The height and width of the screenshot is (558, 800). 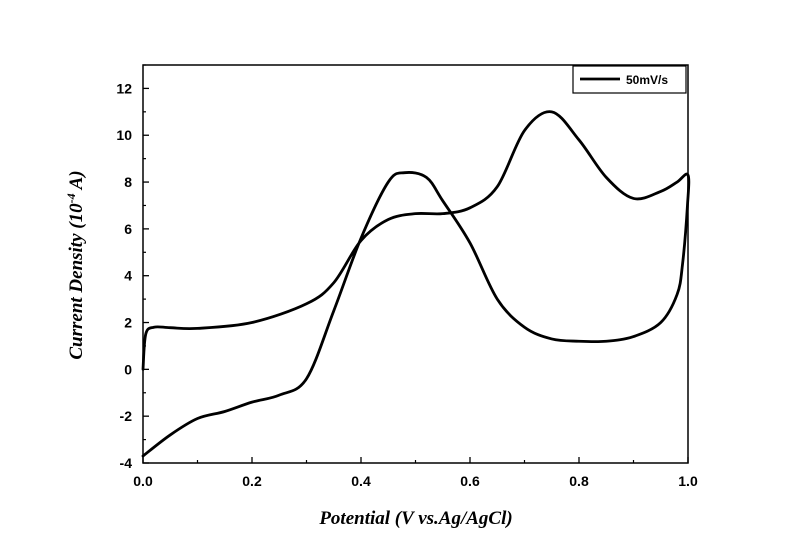 I want to click on legend: 50mV/s, so click(x=629, y=79).